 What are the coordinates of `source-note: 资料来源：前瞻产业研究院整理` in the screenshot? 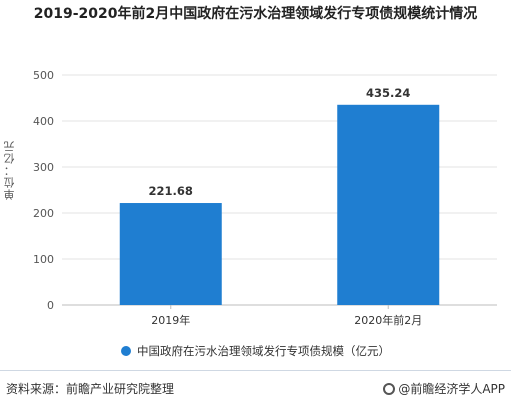 It's located at (90, 389).